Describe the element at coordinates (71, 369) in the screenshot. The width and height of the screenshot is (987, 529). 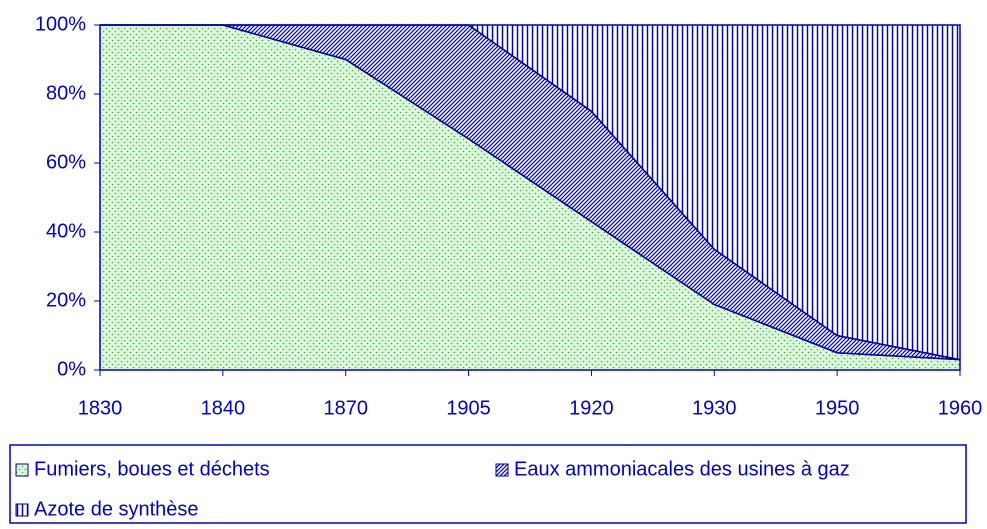
I see `y-tick-label: 0%` at that location.